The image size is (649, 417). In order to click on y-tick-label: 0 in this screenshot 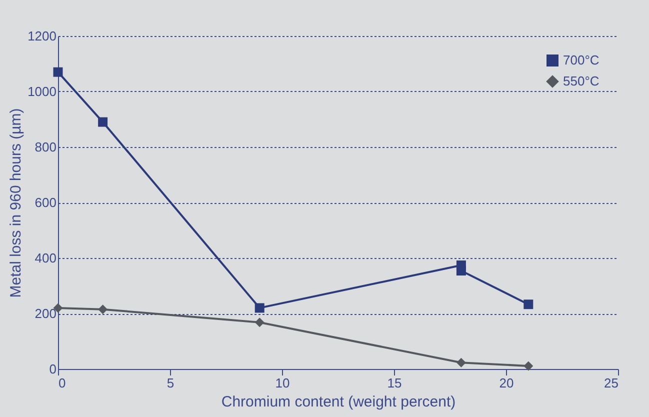, I will do `click(52, 369)`.